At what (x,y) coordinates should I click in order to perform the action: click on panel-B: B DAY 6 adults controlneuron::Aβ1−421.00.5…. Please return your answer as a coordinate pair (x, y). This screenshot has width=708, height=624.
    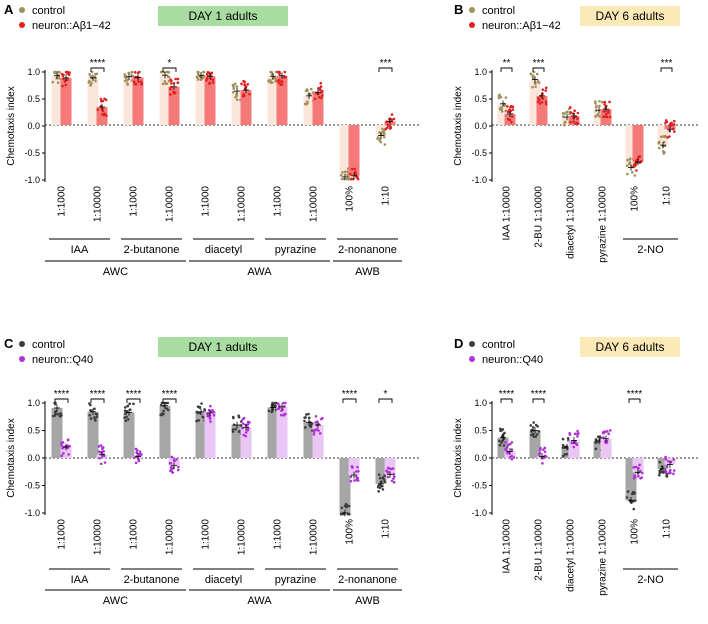
    Looking at the image, I should click on (576, 132).